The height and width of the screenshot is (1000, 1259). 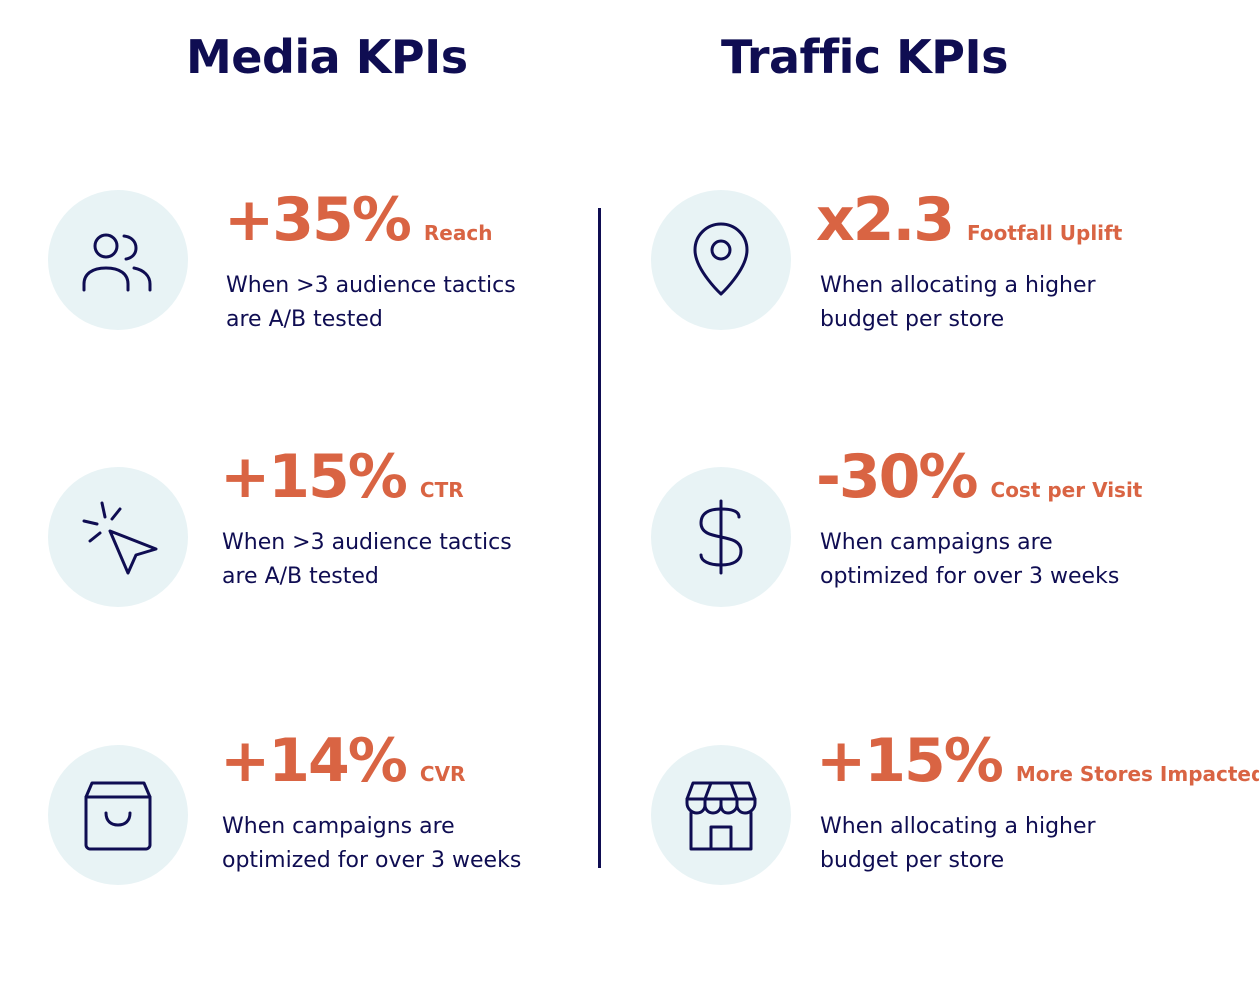 What do you see at coordinates (458, 233) in the screenshot?
I see `kpi-label: Reach` at bounding box center [458, 233].